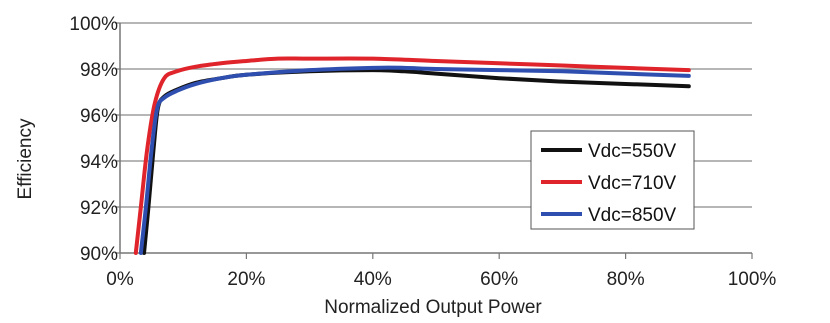 The height and width of the screenshot is (323, 830). Describe the element at coordinates (632, 183) in the screenshot. I see `legend-label-710v: Vdc=710V` at that location.